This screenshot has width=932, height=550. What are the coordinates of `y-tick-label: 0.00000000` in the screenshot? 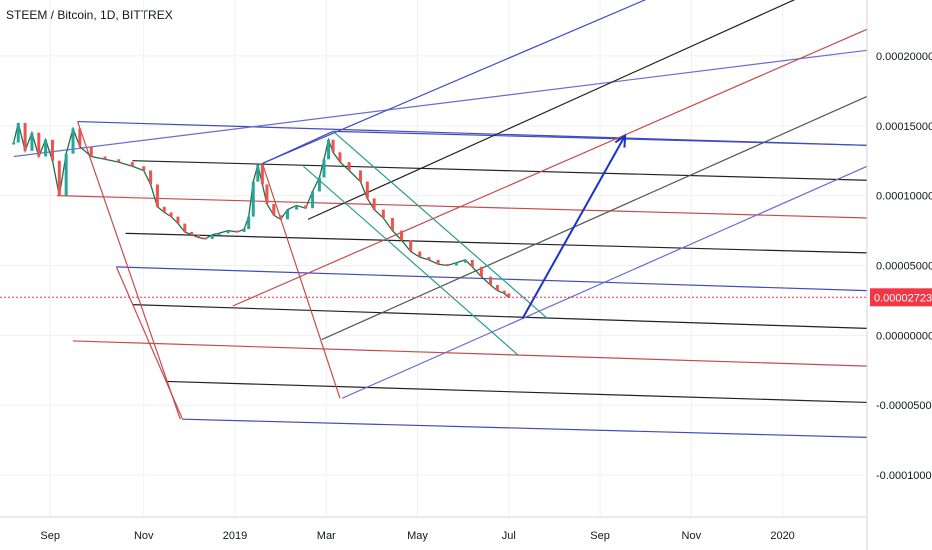 It's located at (904, 336).